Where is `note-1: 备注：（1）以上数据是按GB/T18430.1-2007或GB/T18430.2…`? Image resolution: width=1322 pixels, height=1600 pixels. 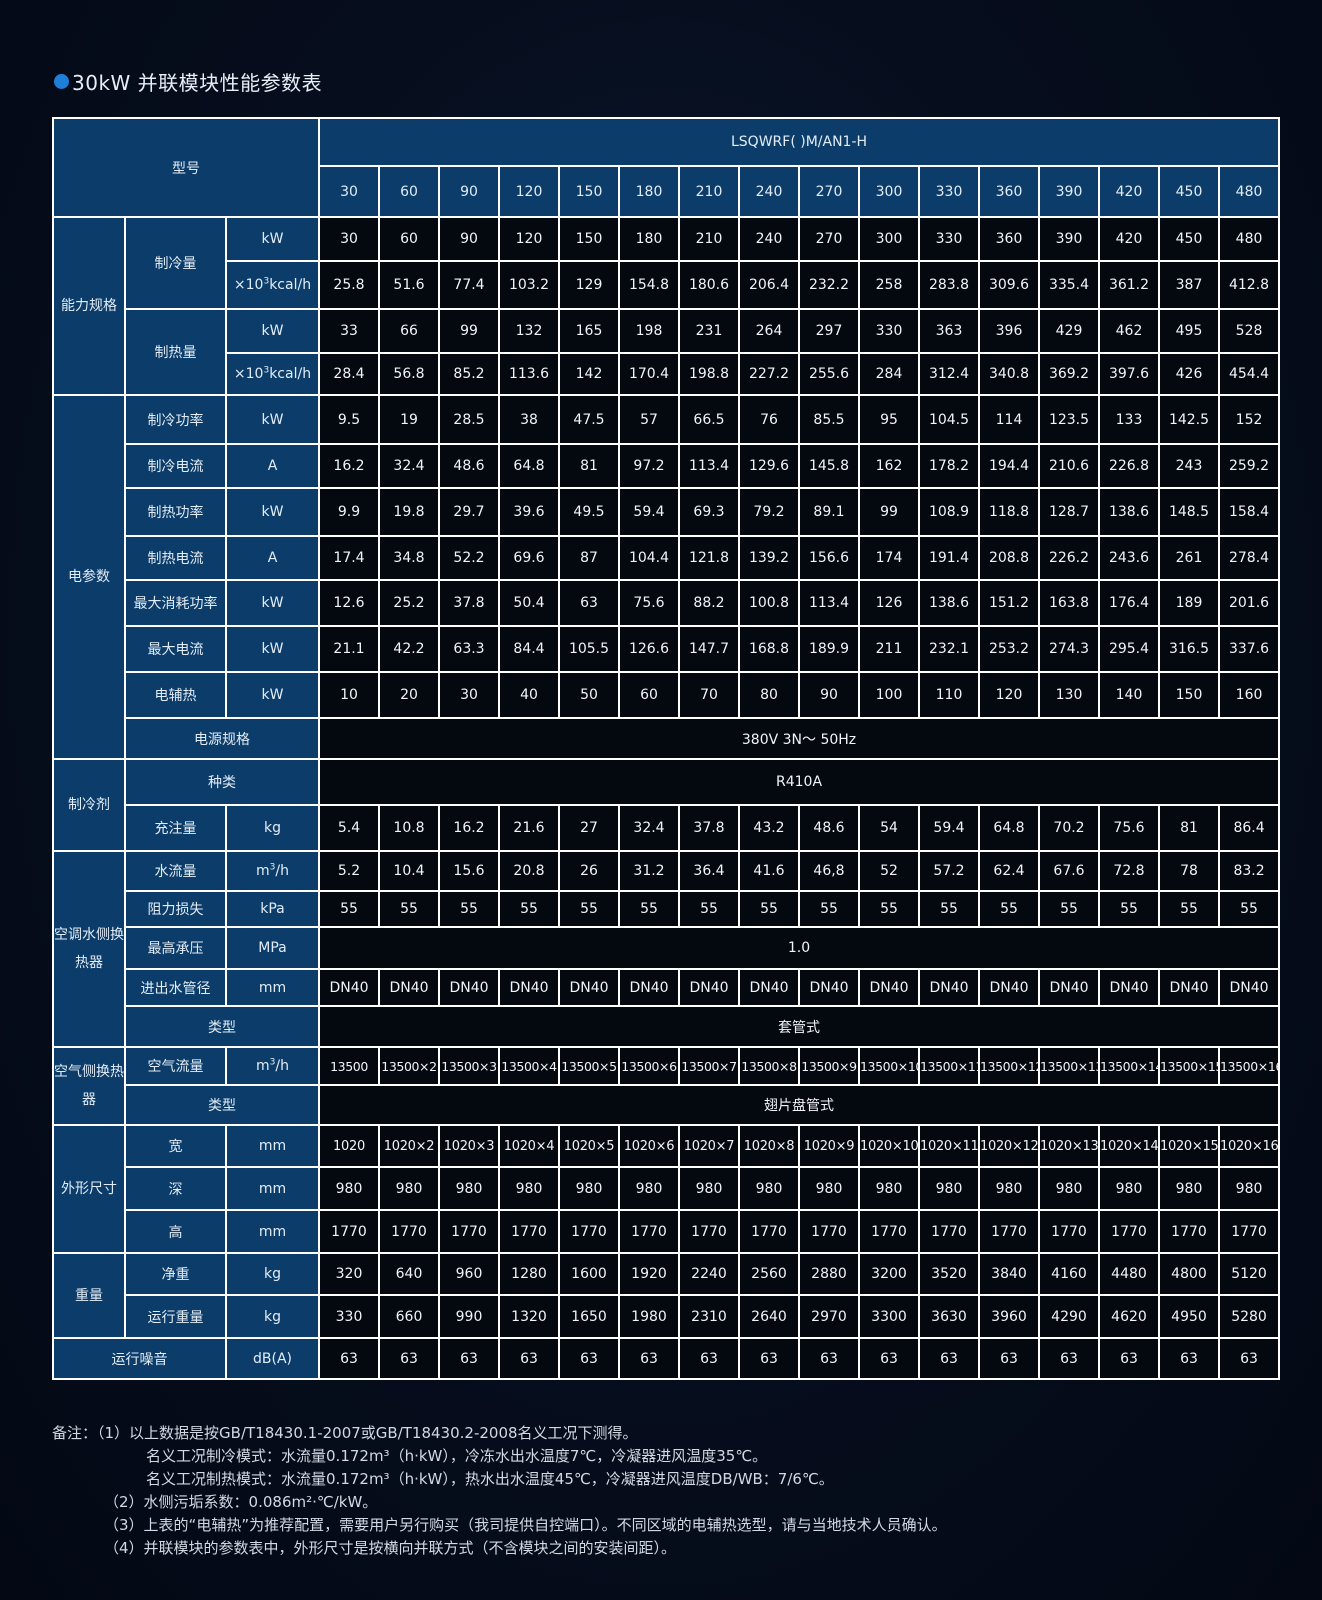
note-1: 备注：（1）以上数据是按GB/T18430.1-2007或GB/T18430.2… is located at coordinates (345, 1433).